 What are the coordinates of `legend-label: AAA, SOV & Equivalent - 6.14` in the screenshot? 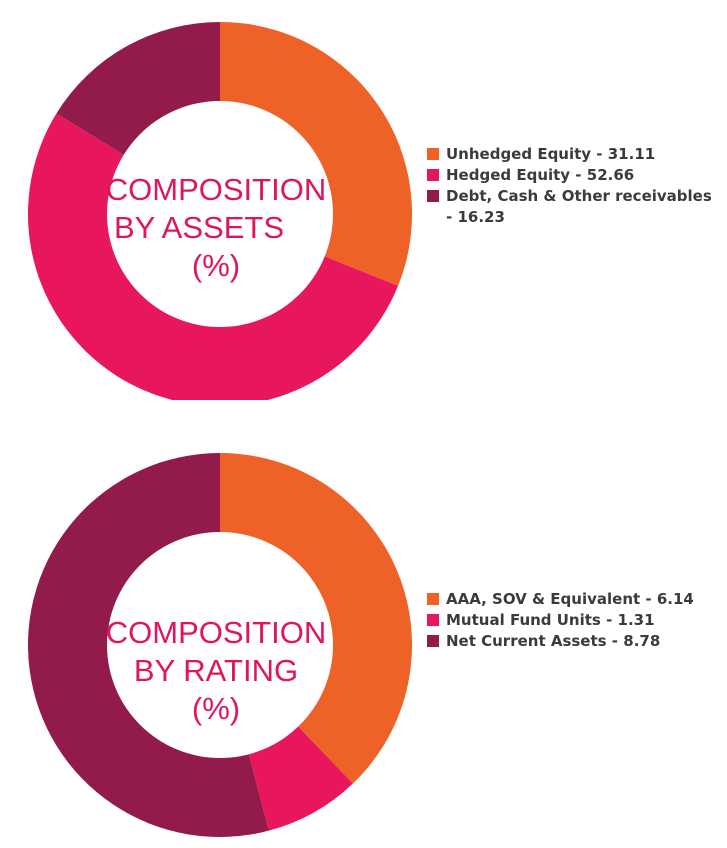 It's located at (570, 599).